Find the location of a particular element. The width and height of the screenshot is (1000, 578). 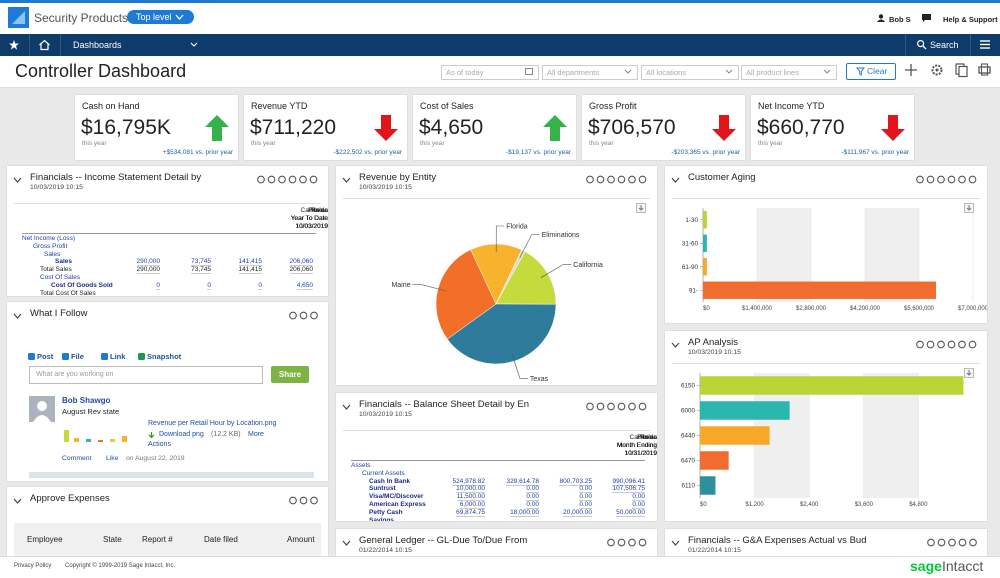

clear-label: Clear is located at coordinates (877, 71).